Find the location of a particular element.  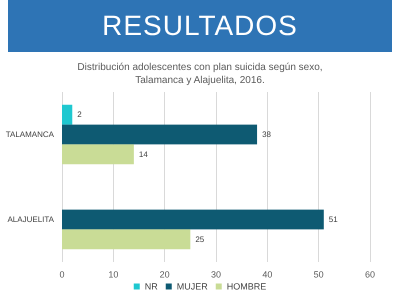

x-tick-label: 10 is located at coordinates (113, 275).